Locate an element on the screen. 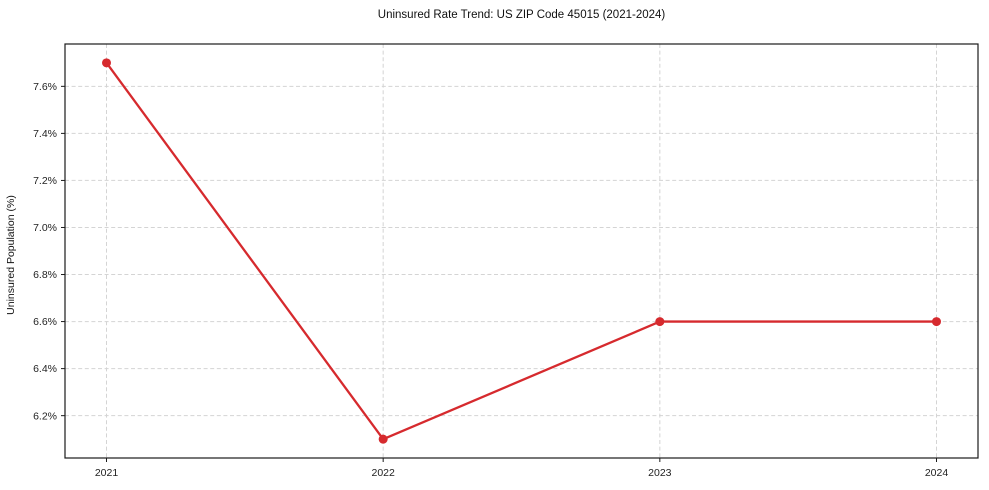  x-tick-label: 2022 is located at coordinates (383, 473).